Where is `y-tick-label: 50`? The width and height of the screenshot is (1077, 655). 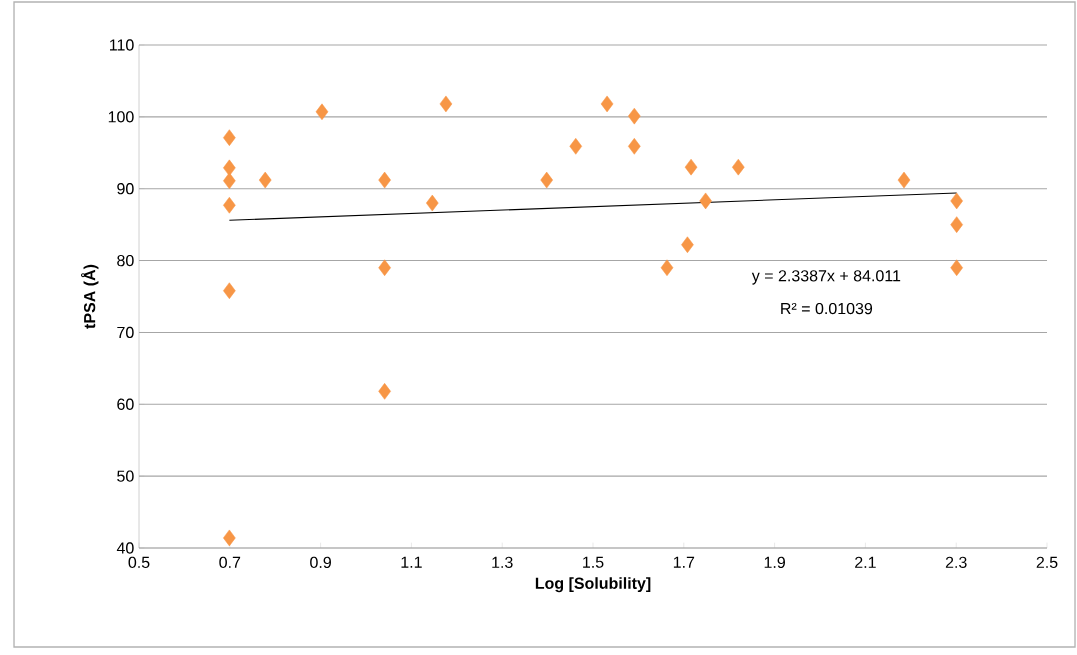 y-tick-label: 50 is located at coordinates (125, 476).